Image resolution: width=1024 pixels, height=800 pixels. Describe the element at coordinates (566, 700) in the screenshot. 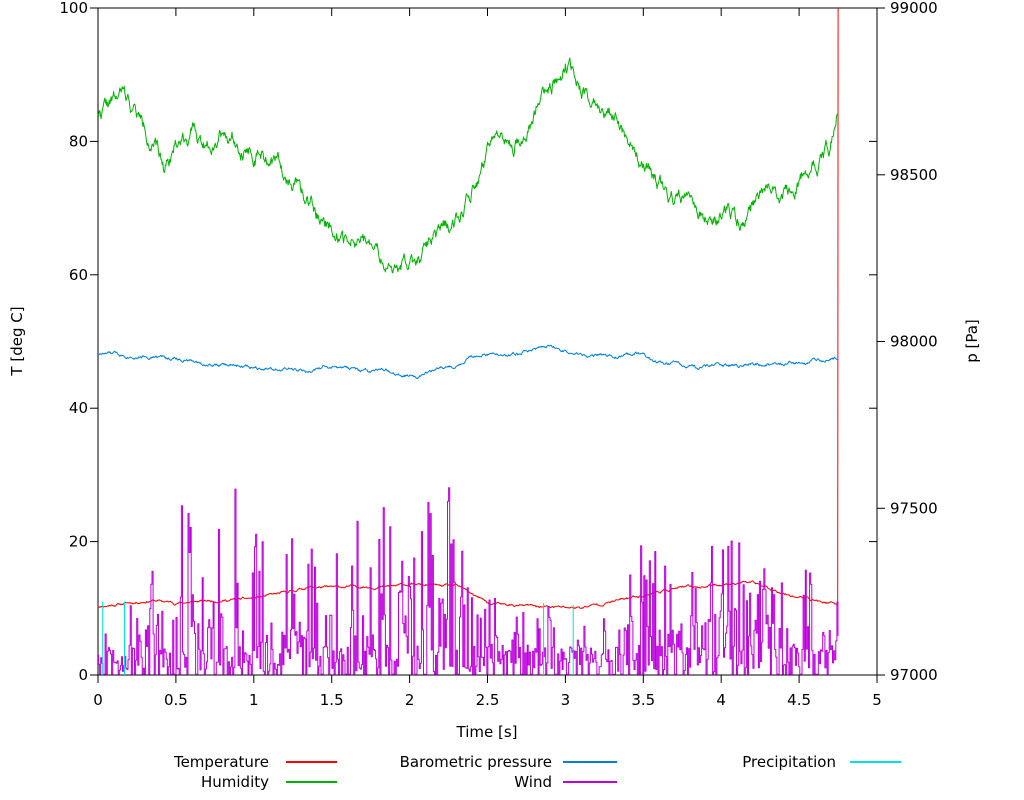

I see `x-tick-label: 3` at that location.